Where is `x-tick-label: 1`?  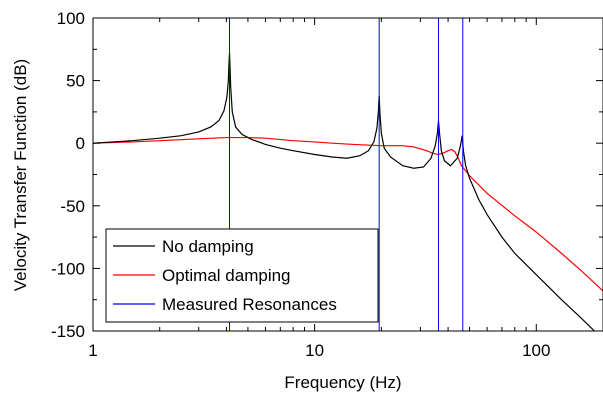 x-tick-label: 1 is located at coordinates (92, 350).